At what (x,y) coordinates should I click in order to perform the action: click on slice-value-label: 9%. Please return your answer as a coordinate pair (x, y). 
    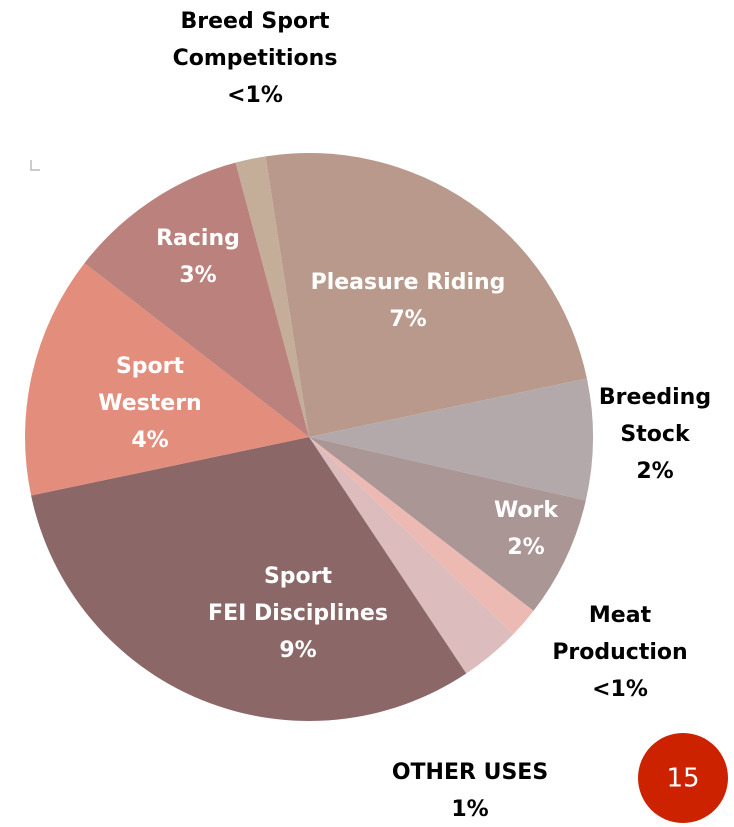
    Looking at the image, I should click on (297, 650).